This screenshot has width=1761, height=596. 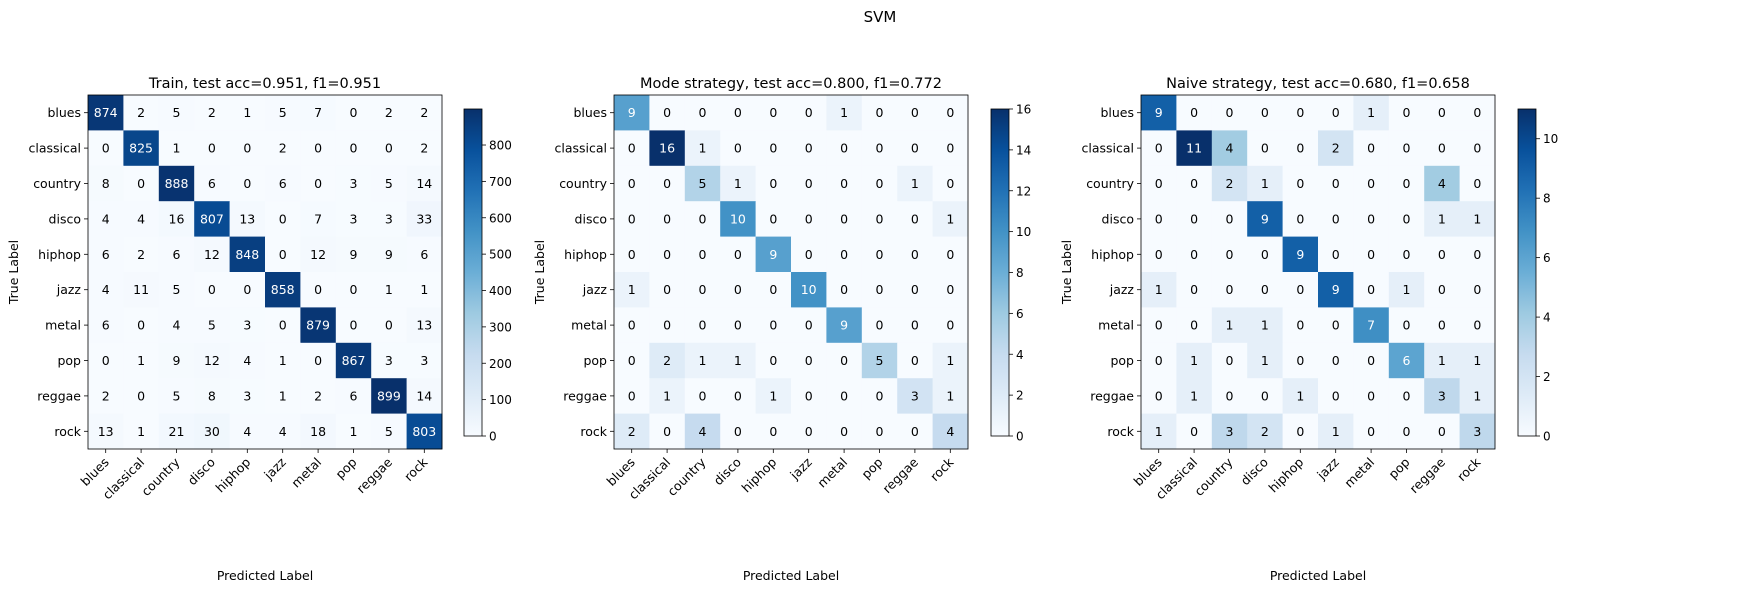 I want to click on y-tick-label: country, so click(x=1110, y=183).